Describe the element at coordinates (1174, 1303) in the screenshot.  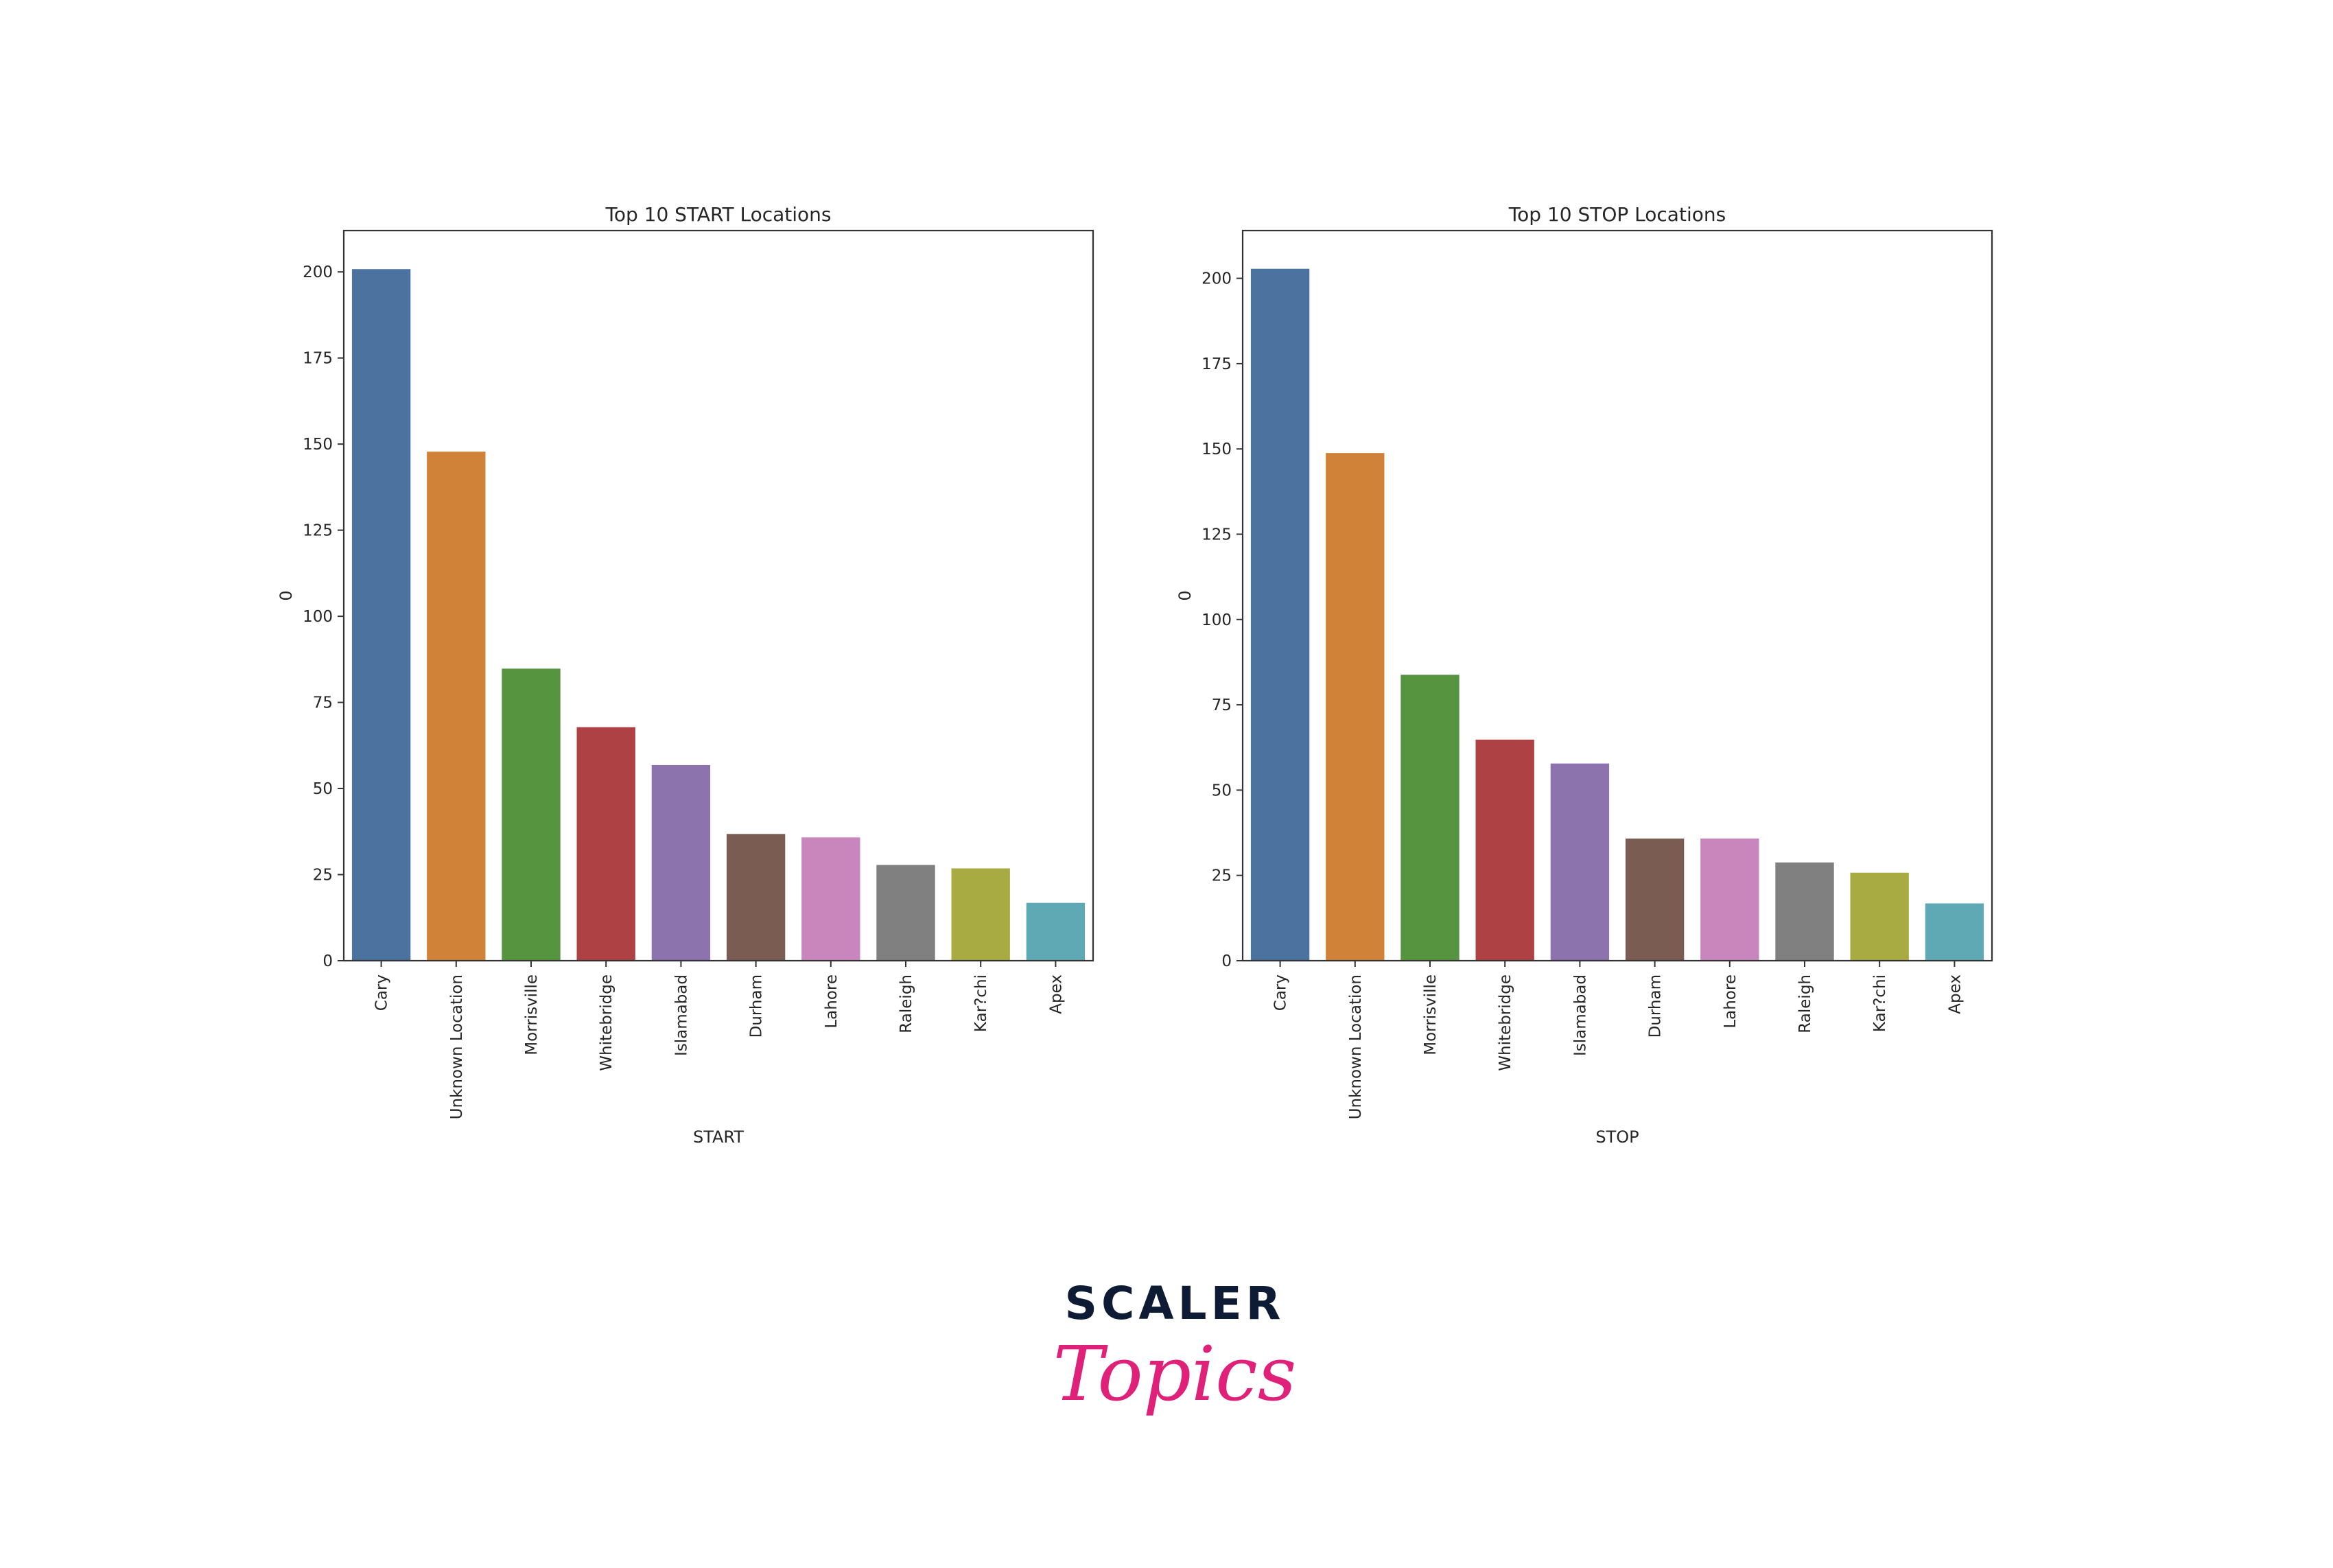
I see `logo-scaler-text: SCALER` at that location.